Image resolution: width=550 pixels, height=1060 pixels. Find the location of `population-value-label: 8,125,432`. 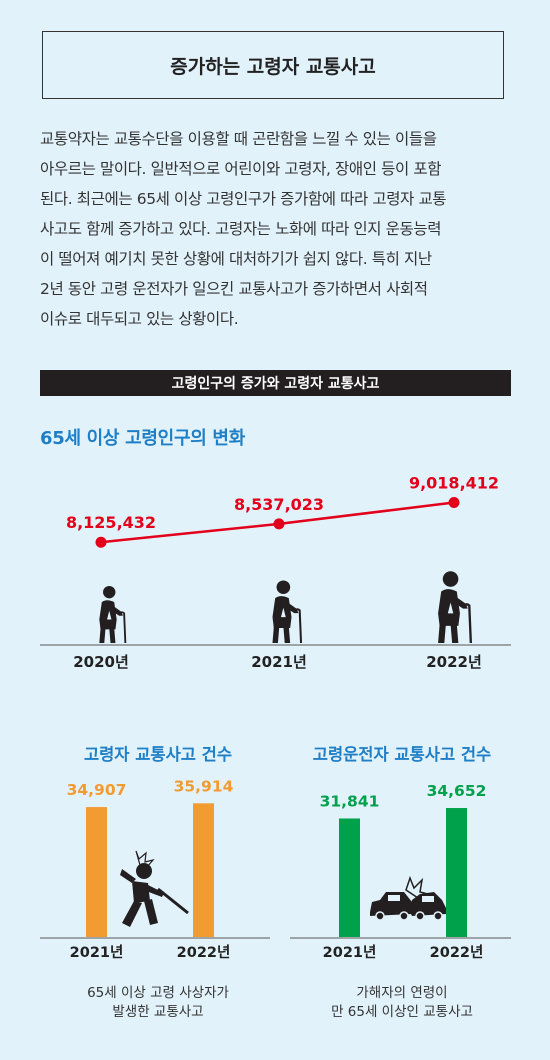

population-value-label: 8,125,432 is located at coordinates (111, 522).